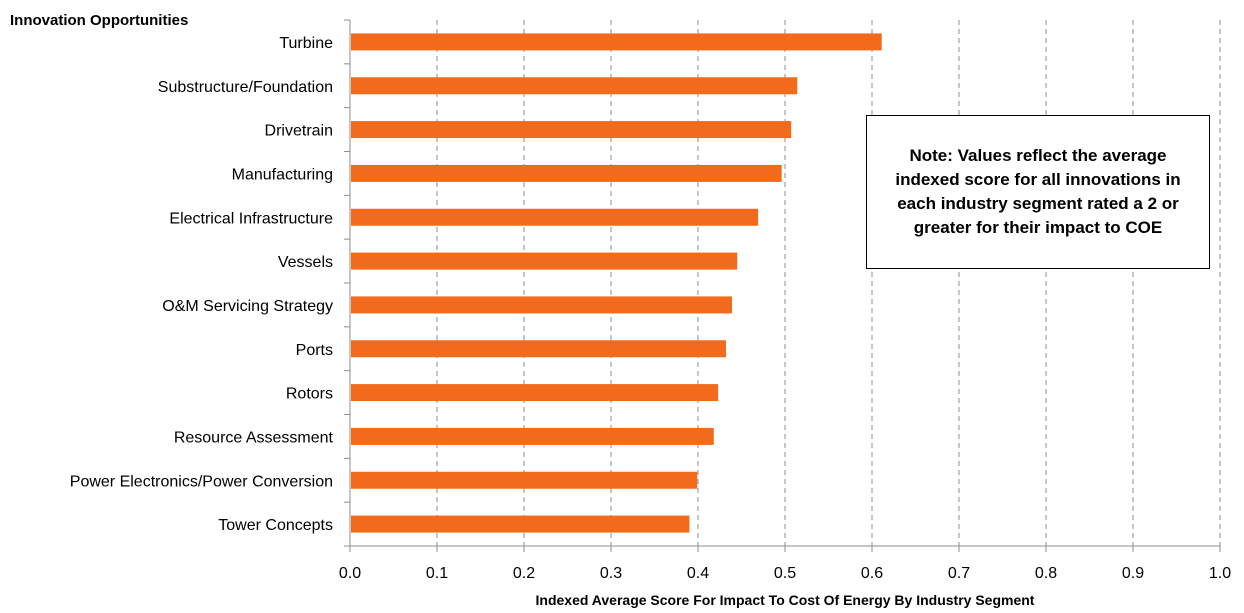 The image size is (1244, 613). Describe the element at coordinates (305, 262) in the screenshot. I see `category-label: Vessels` at that location.